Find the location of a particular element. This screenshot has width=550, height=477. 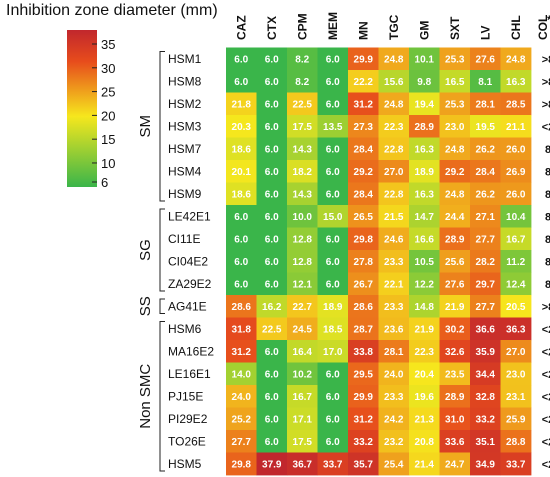

row-label: HSM5 is located at coordinates (185, 464).